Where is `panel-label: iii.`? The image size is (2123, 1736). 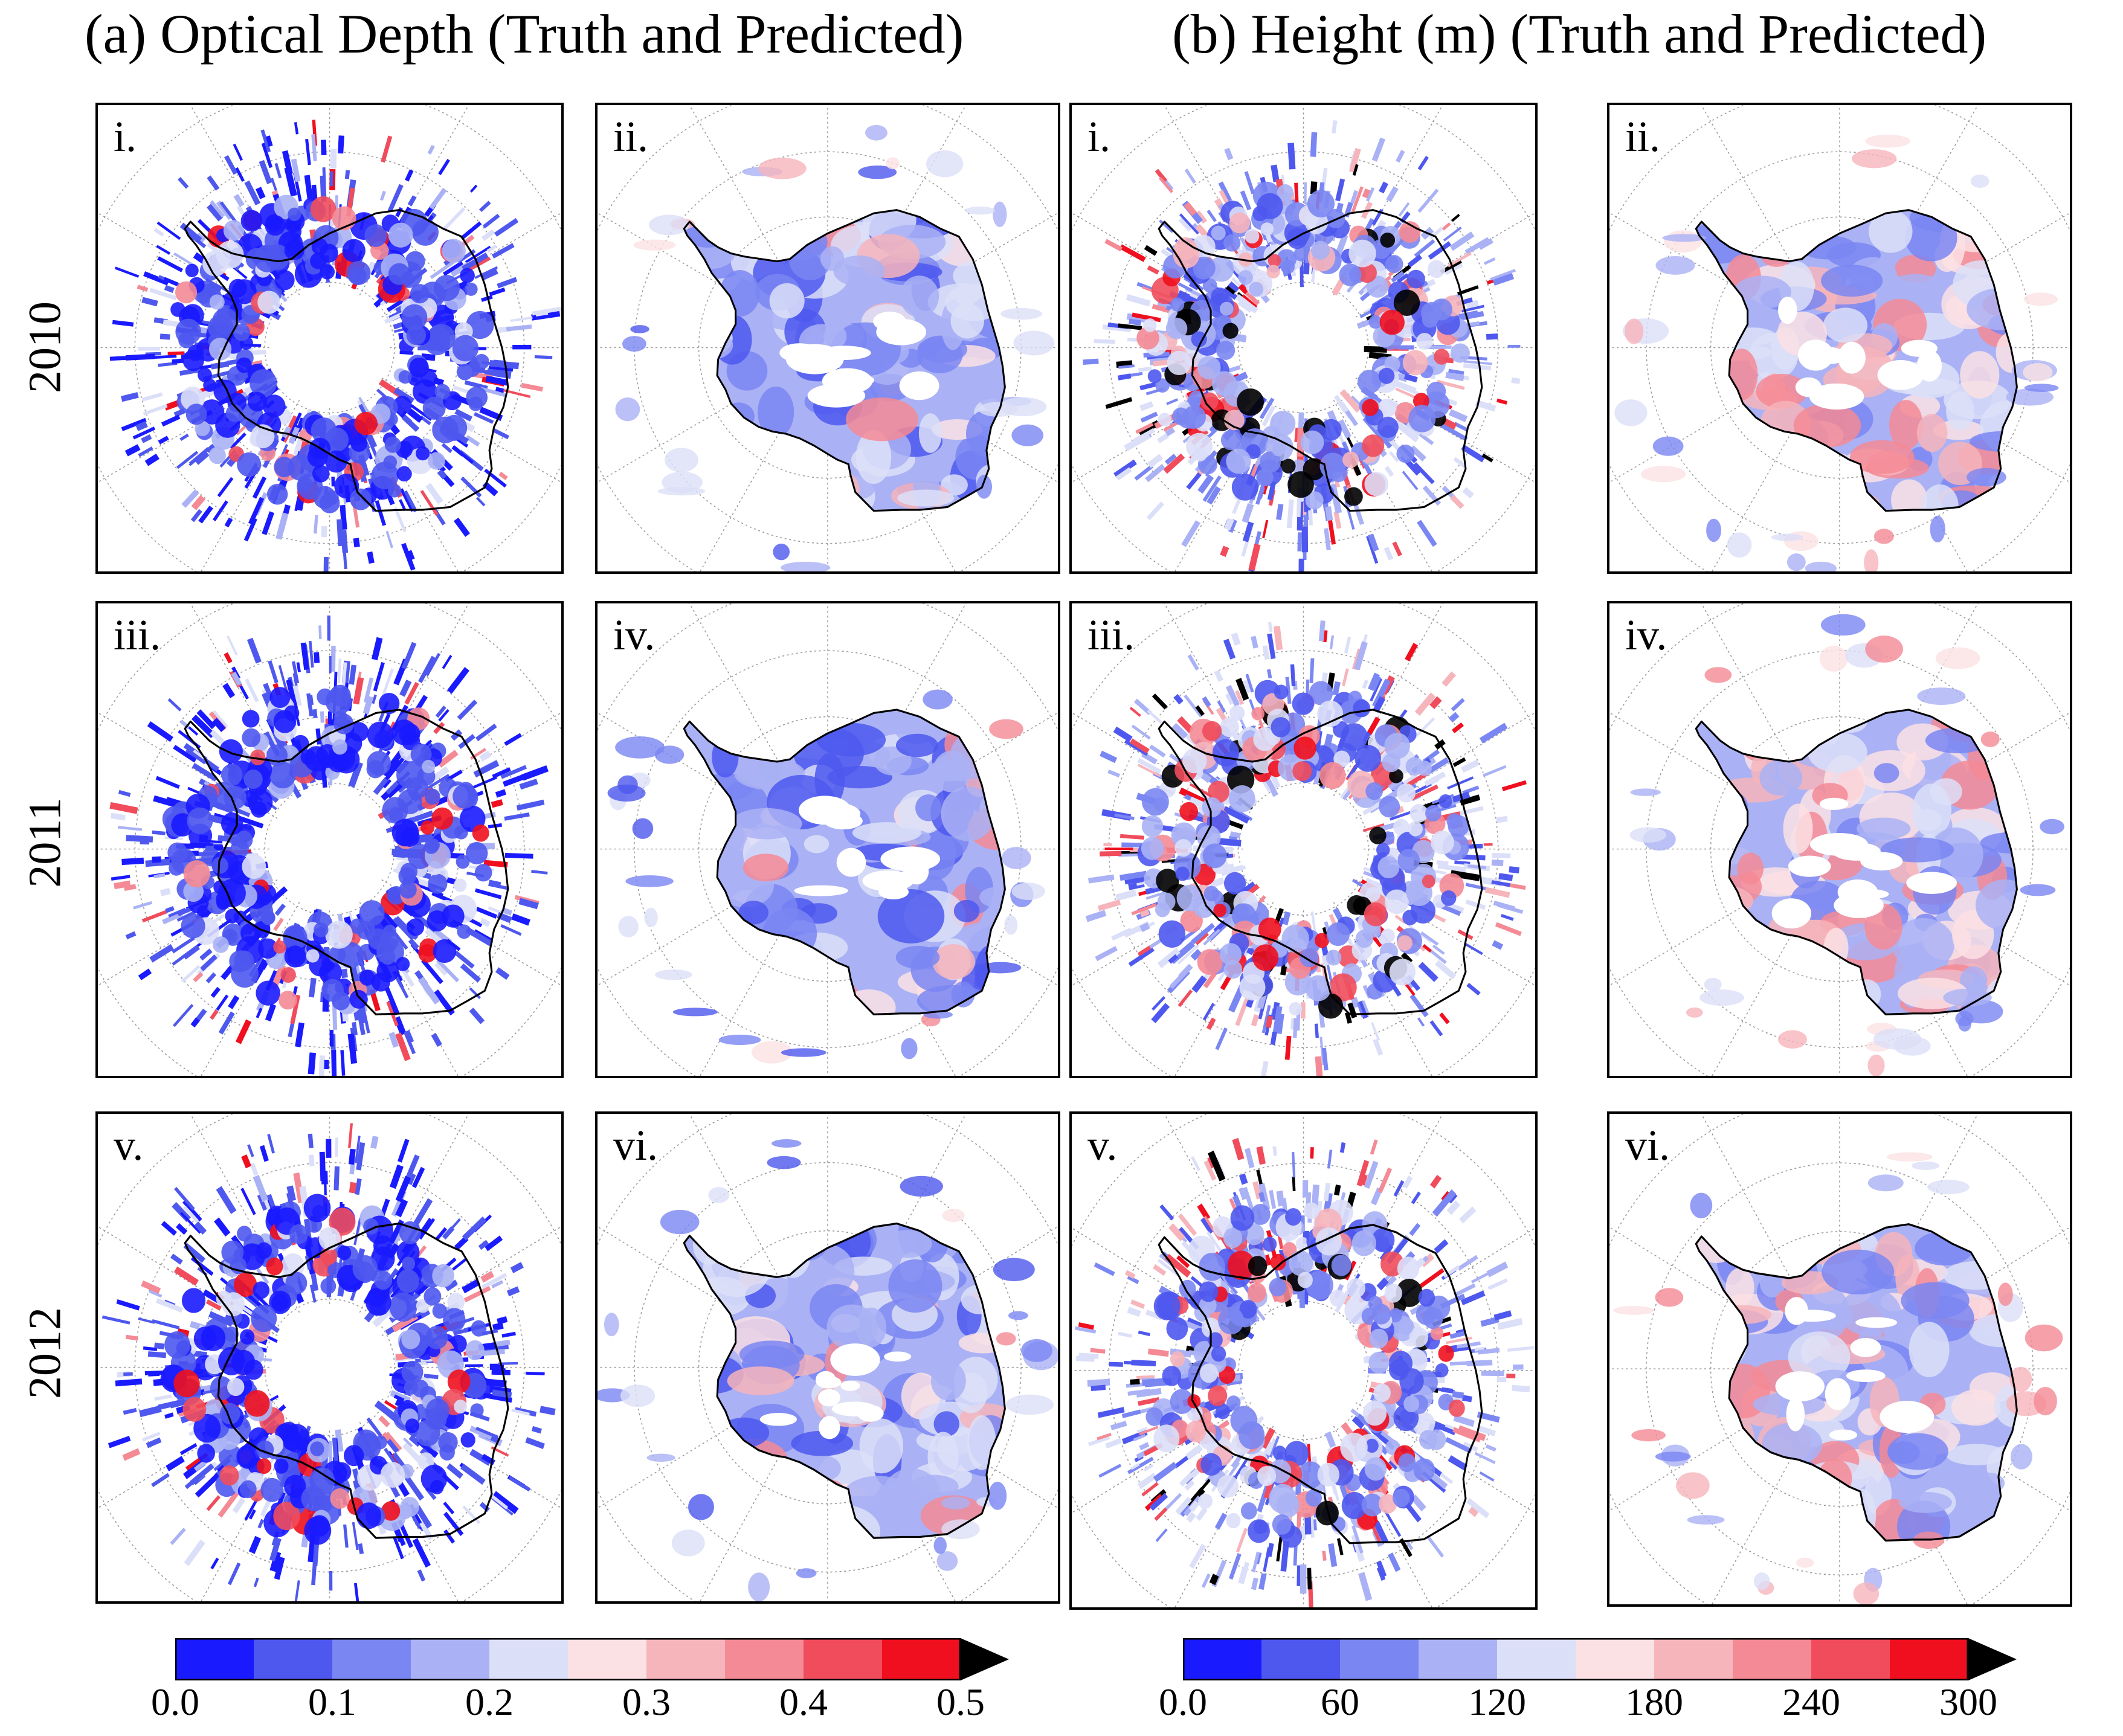 panel-label: iii. is located at coordinates (1111, 635).